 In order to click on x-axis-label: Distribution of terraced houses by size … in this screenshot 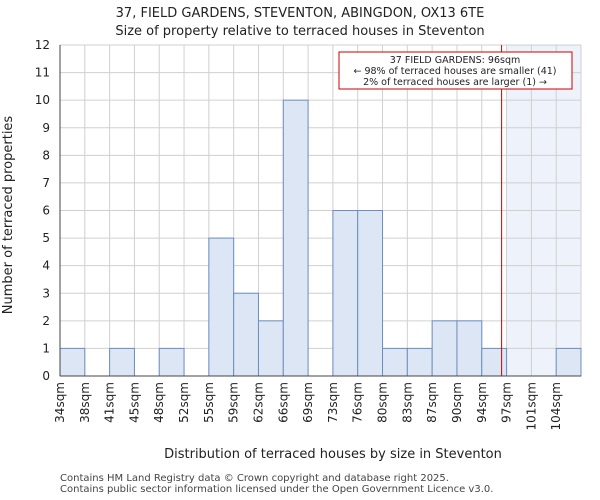, I will do `click(333, 454)`.